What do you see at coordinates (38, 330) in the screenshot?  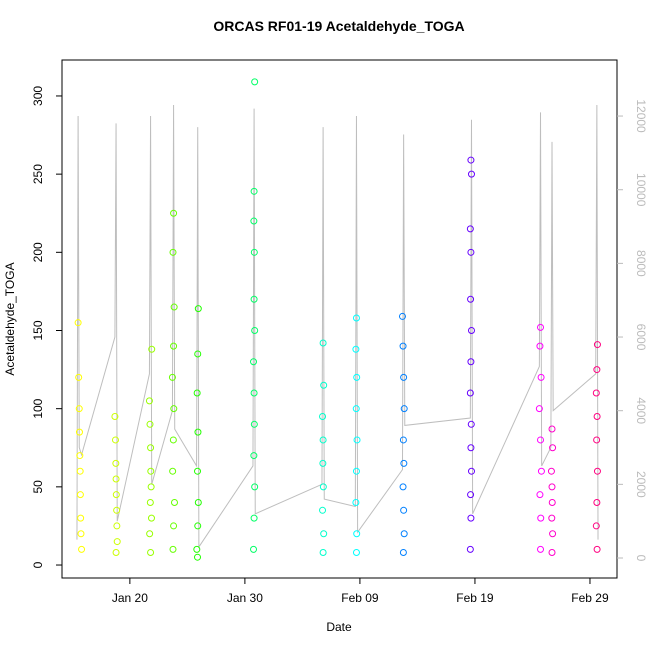 I see `y-tick-label: 150` at bounding box center [38, 330].